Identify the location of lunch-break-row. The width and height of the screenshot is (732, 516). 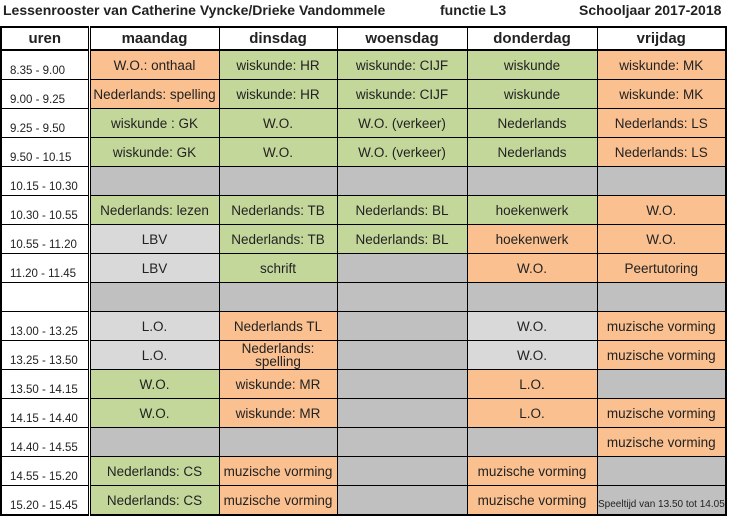
(363, 297).